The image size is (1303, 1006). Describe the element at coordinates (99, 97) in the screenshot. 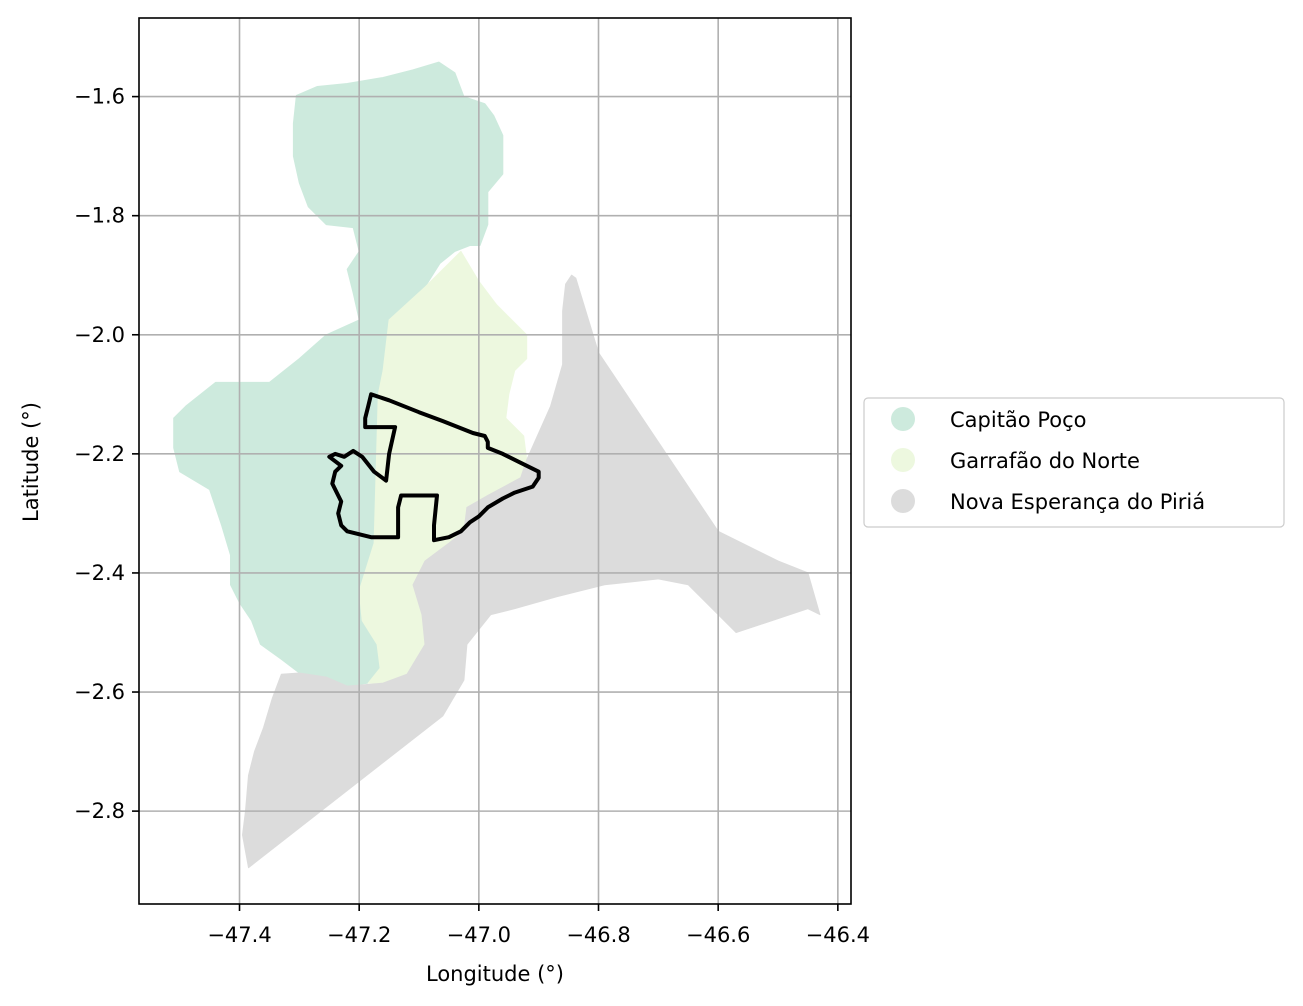

I see `y-tick-label-0: −1.6` at that location.